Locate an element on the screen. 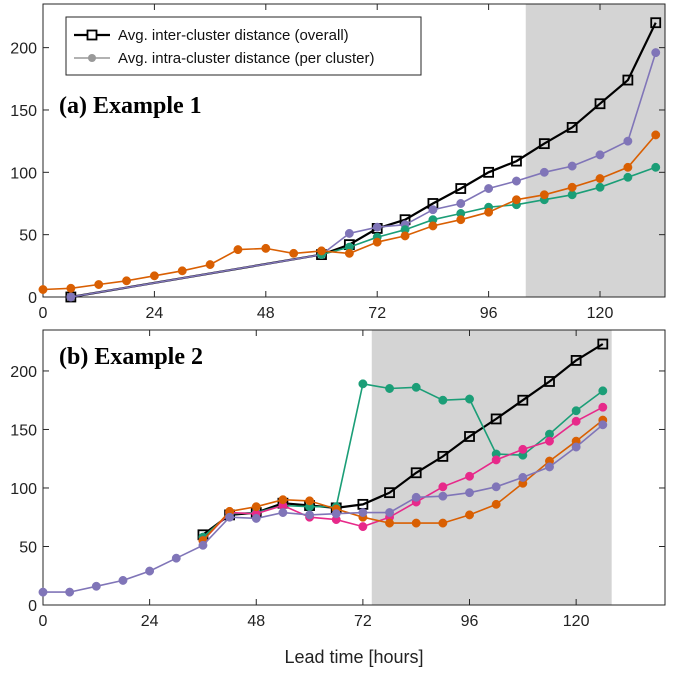 The image size is (690, 678). legend-box is located at coordinates (243, 46).